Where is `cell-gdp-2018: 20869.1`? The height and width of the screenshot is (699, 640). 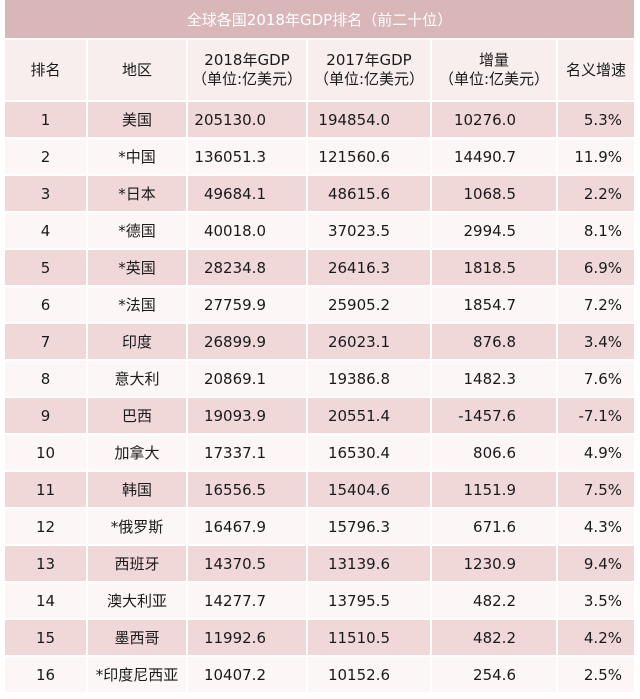
cell-gdp-2018: 20869.1 is located at coordinates (248, 379).